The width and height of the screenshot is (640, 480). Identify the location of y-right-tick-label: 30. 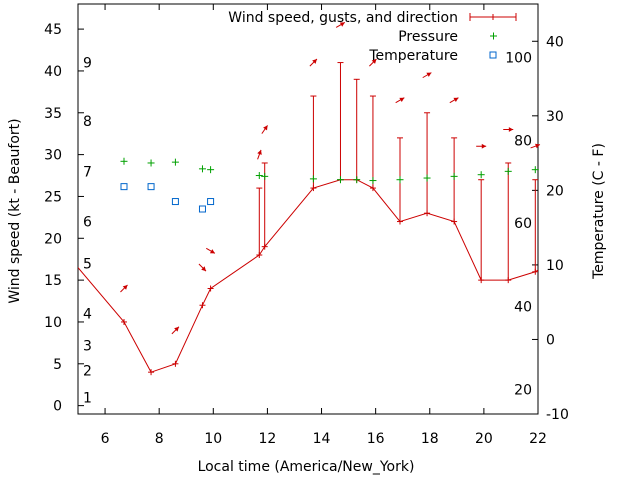
(555, 117).